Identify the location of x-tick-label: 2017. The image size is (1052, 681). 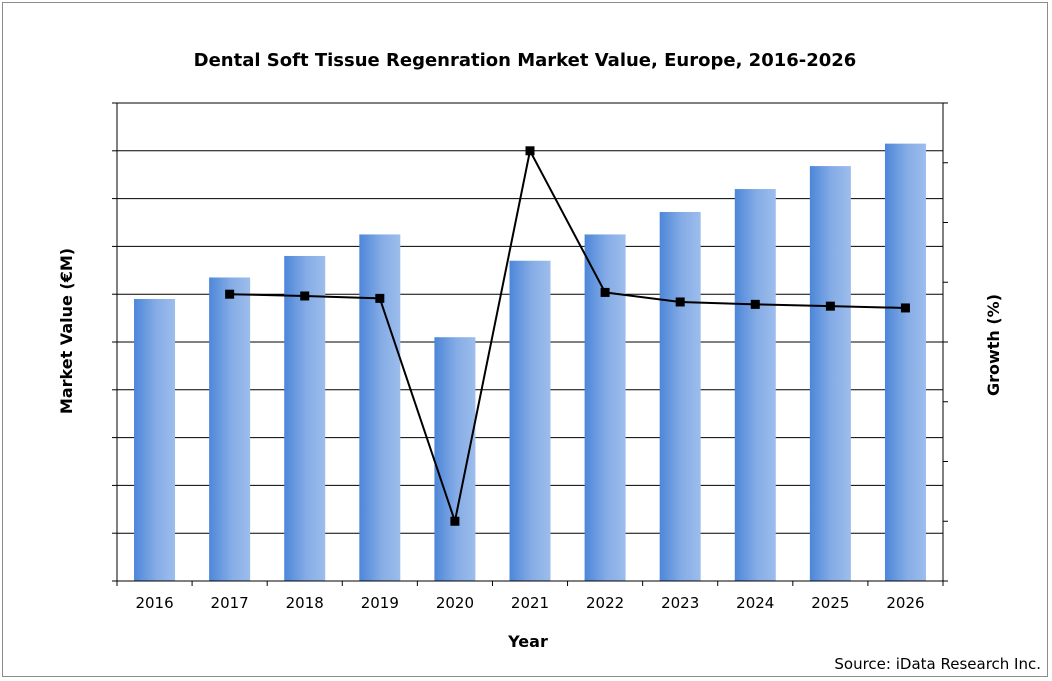
(230, 603).